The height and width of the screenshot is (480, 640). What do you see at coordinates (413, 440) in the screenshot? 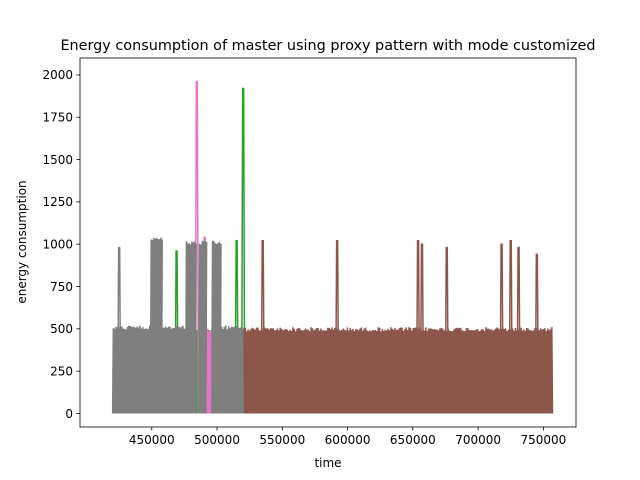
I see `x-tick-label: 650000` at bounding box center [413, 440].